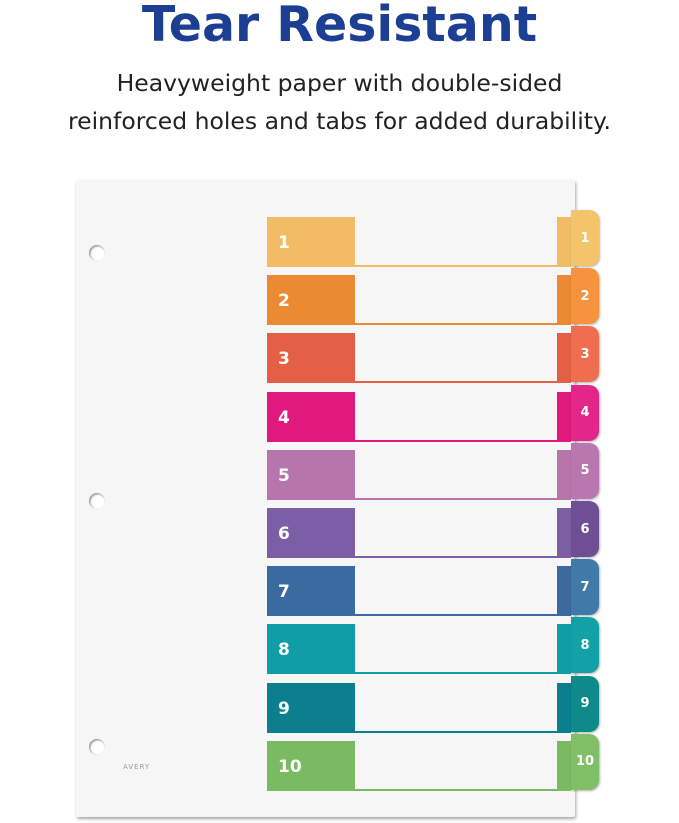 The width and height of the screenshot is (679, 823). Describe the element at coordinates (419, 300) in the screenshot. I see `tab-row: 2` at that location.